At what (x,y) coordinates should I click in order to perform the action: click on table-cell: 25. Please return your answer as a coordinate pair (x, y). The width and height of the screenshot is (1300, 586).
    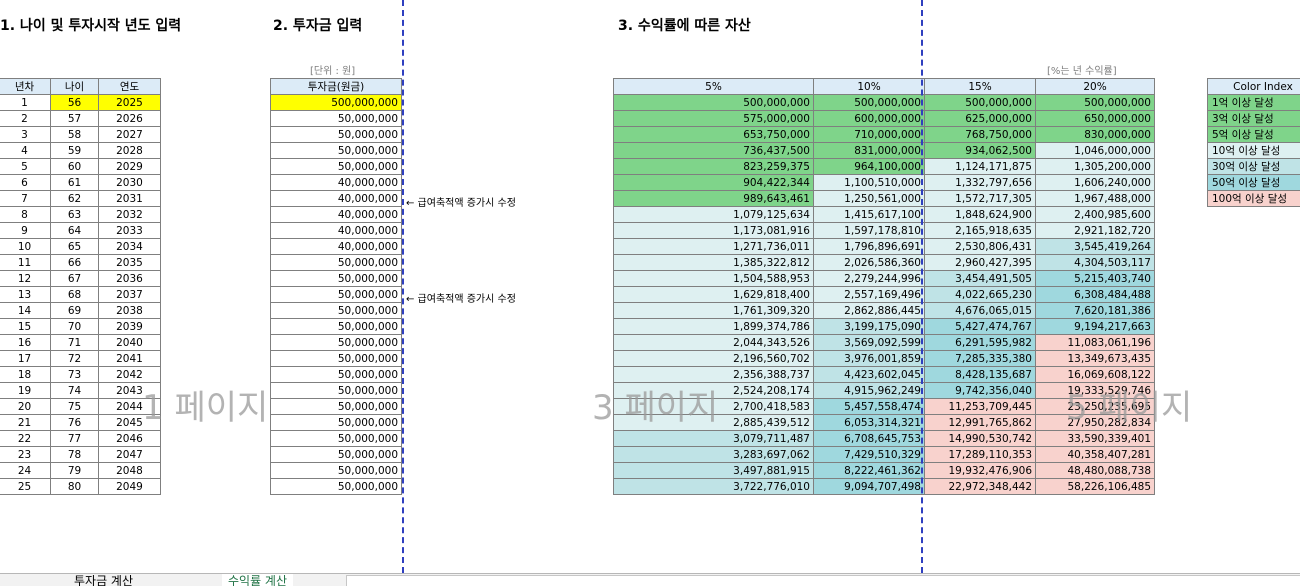
    Looking at the image, I should click on (25, 487).